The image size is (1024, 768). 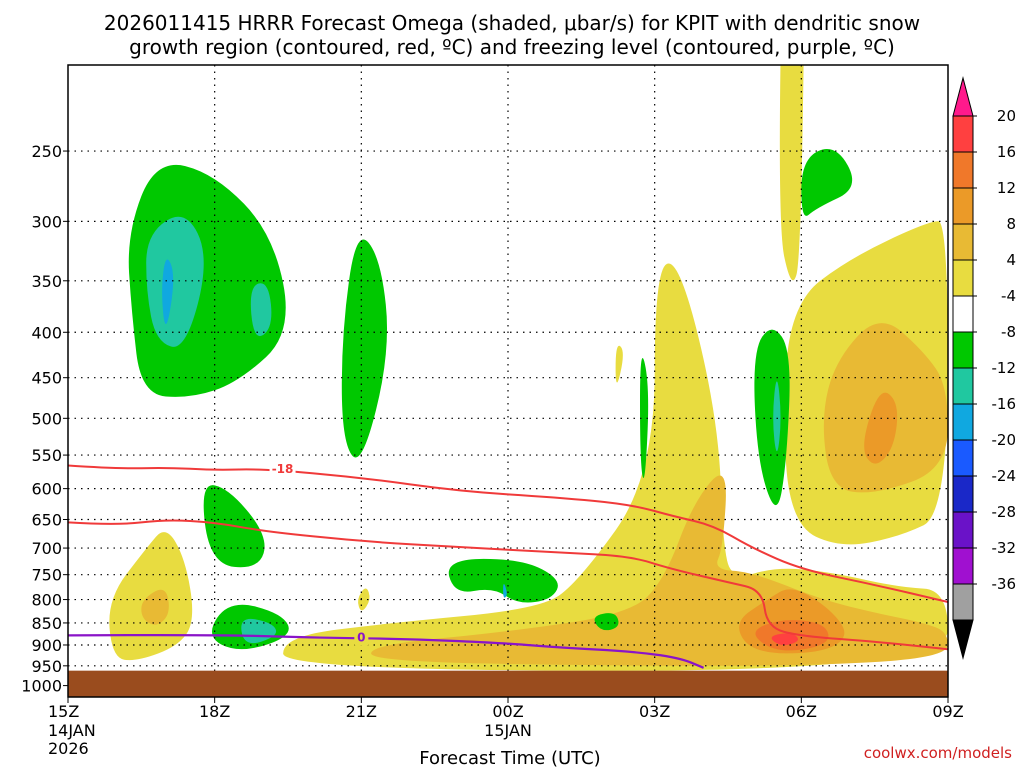 I want to click on freezing-label-bg, so click(x=361, y=637).